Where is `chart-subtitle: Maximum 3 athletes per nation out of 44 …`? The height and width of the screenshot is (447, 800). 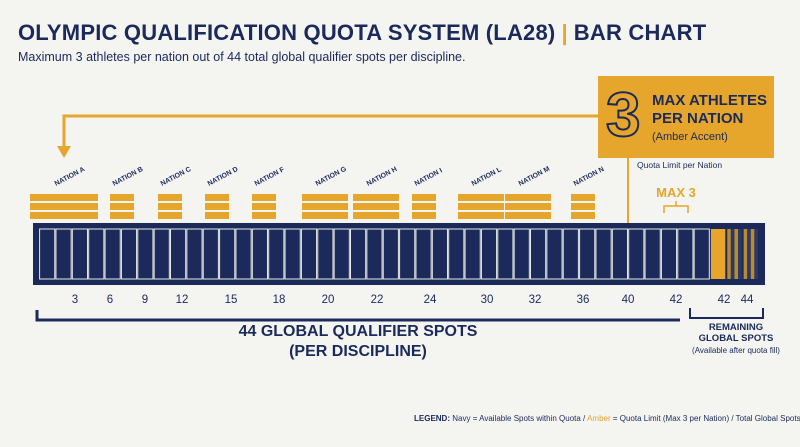 chart-subtitle: Maximum 3 athletes per nation out of 44 … is located at coordinates (242, 57).